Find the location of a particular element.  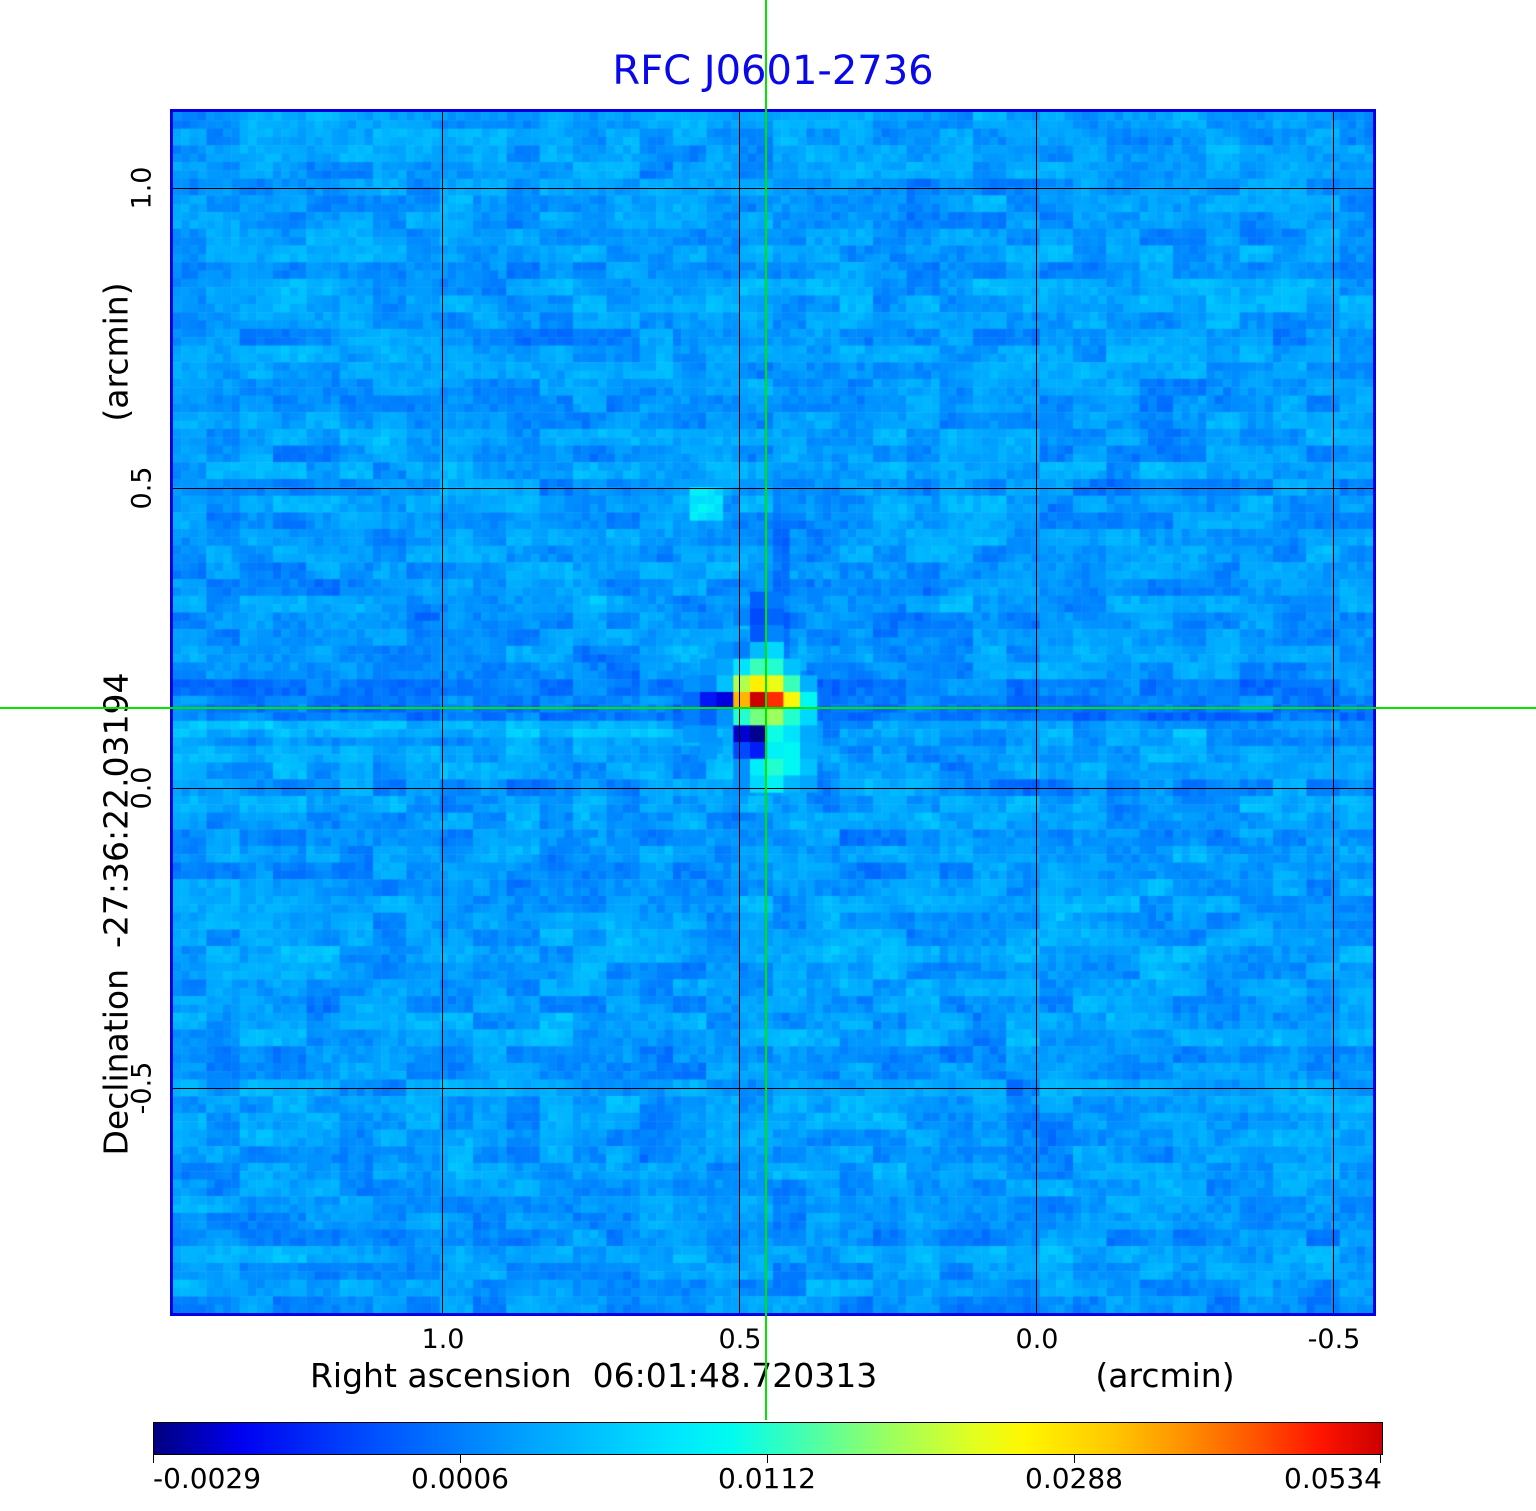

x-tick-label: 0.5 is located at coordinates (740, 1339).